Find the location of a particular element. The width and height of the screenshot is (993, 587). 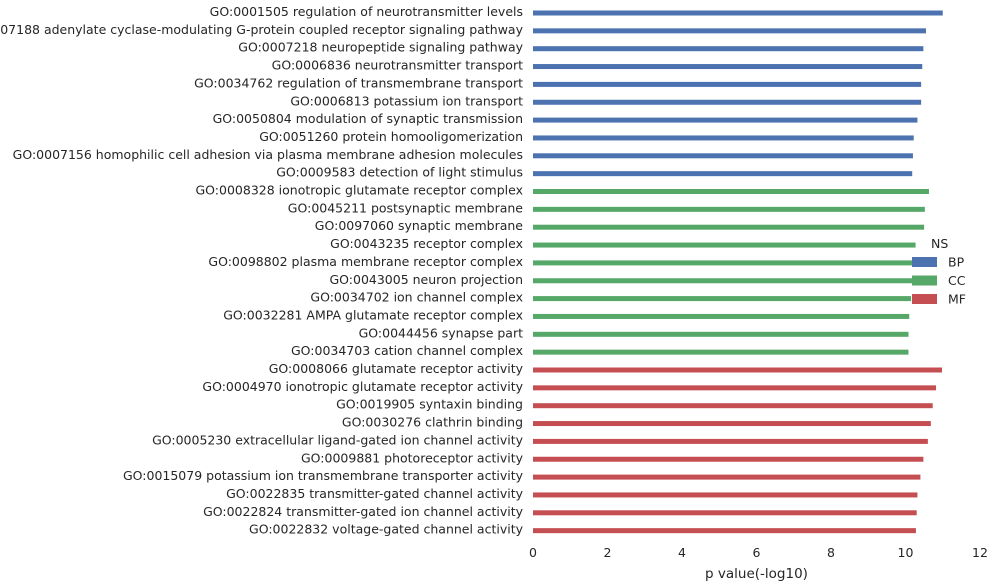

category-label: GO:0030276 clathrin binding is located at coordinates (432, 422).